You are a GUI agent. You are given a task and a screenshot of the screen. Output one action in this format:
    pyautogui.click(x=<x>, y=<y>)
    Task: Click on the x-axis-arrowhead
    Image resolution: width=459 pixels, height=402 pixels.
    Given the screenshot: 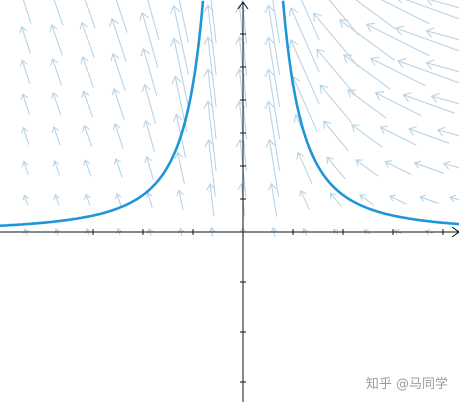 What is the action you would take?
    pyautogui.click(x=455, y=232)
    